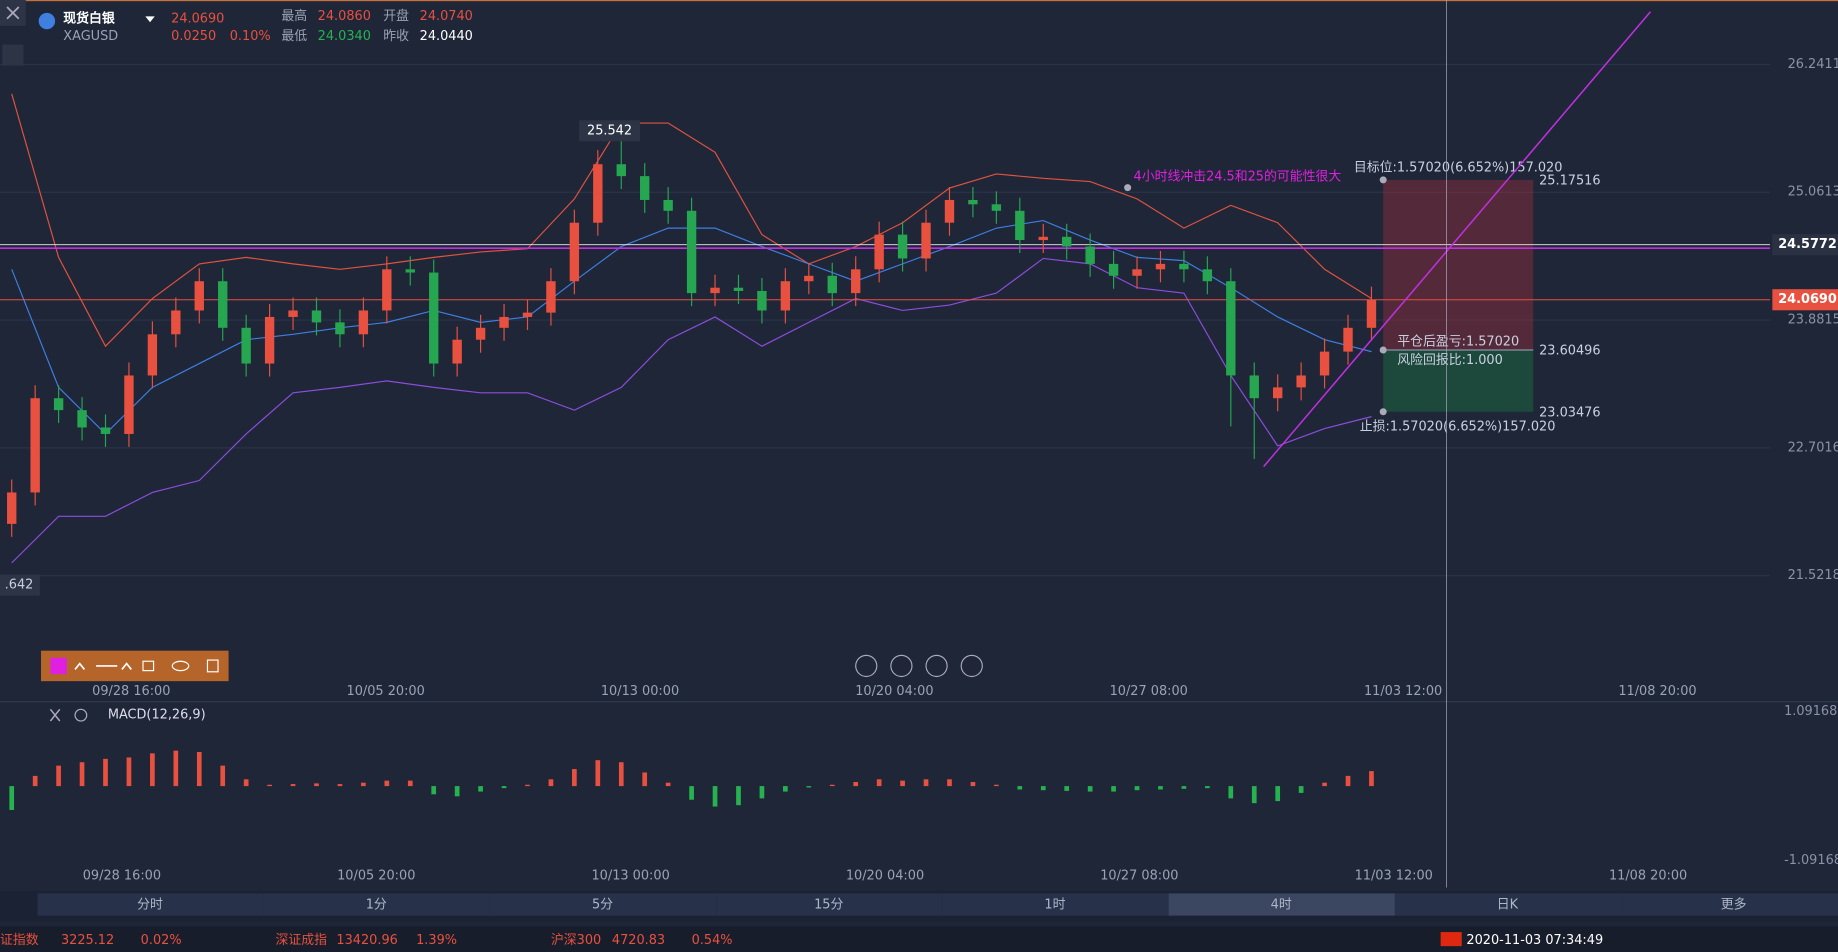 The height and width of the screenshot is (952, 1838). Describe the element at coordinates (885, 875) in the screenshot. I see `x-tick-label: 10/20 04:00` at that location.